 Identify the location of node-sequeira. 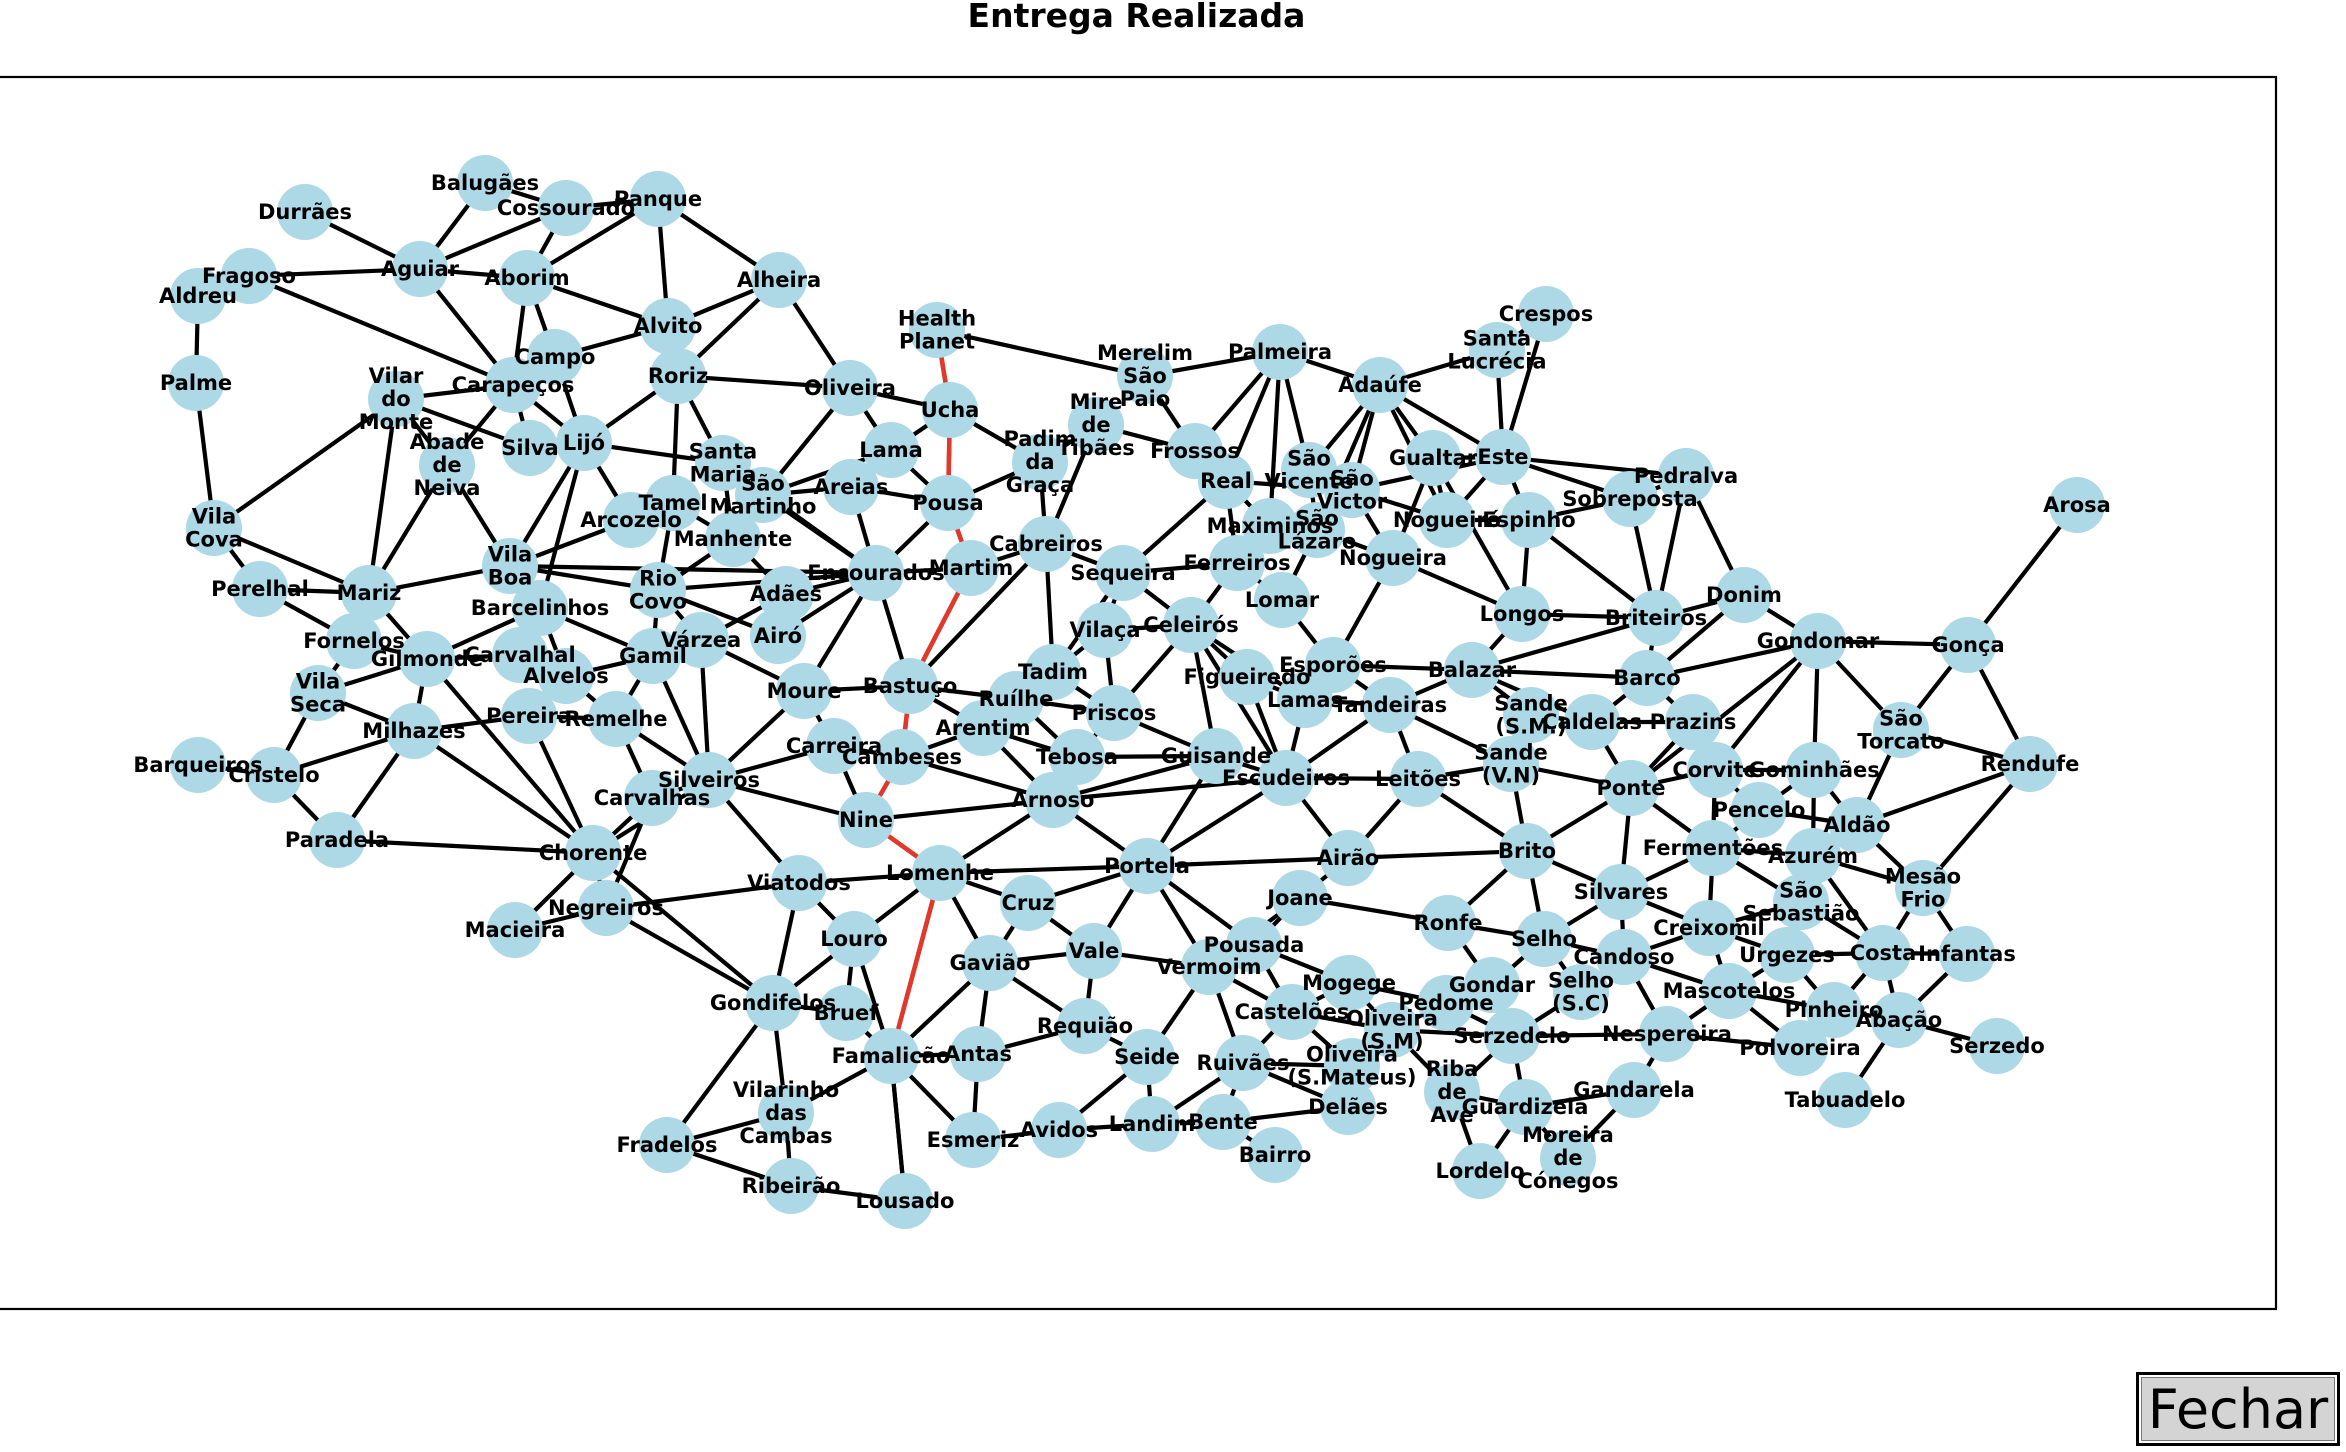
(1123, 573).